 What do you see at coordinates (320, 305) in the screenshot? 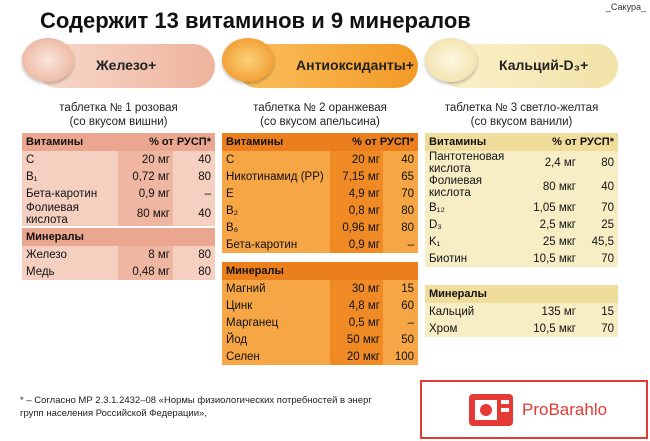
I see `table-row: Цинк 4,8 мг 60` at bounding box center [320, 305].